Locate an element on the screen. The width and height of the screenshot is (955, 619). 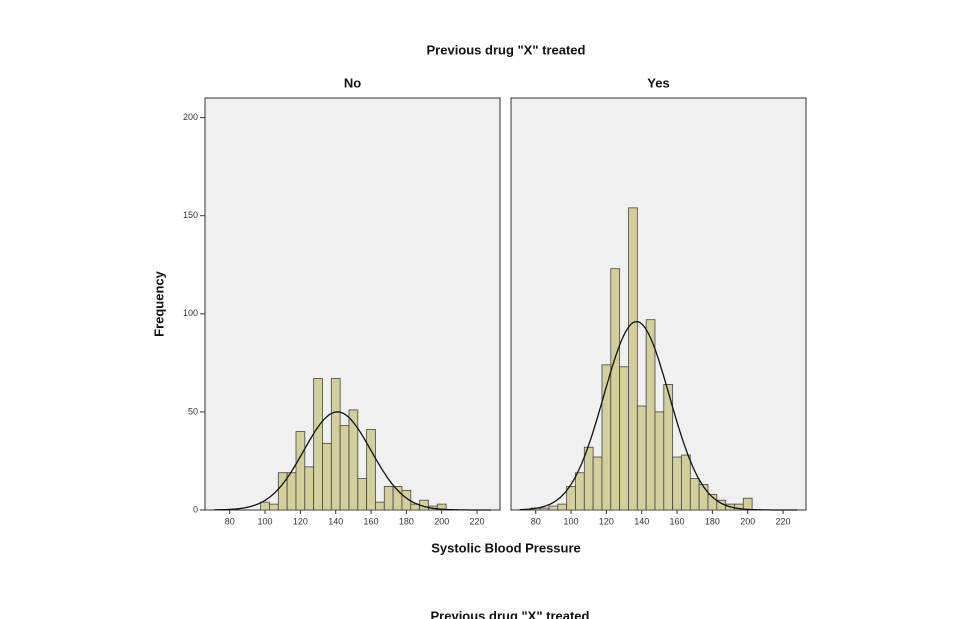
y-tick-label: 0 is located at coordinates (195, 509).